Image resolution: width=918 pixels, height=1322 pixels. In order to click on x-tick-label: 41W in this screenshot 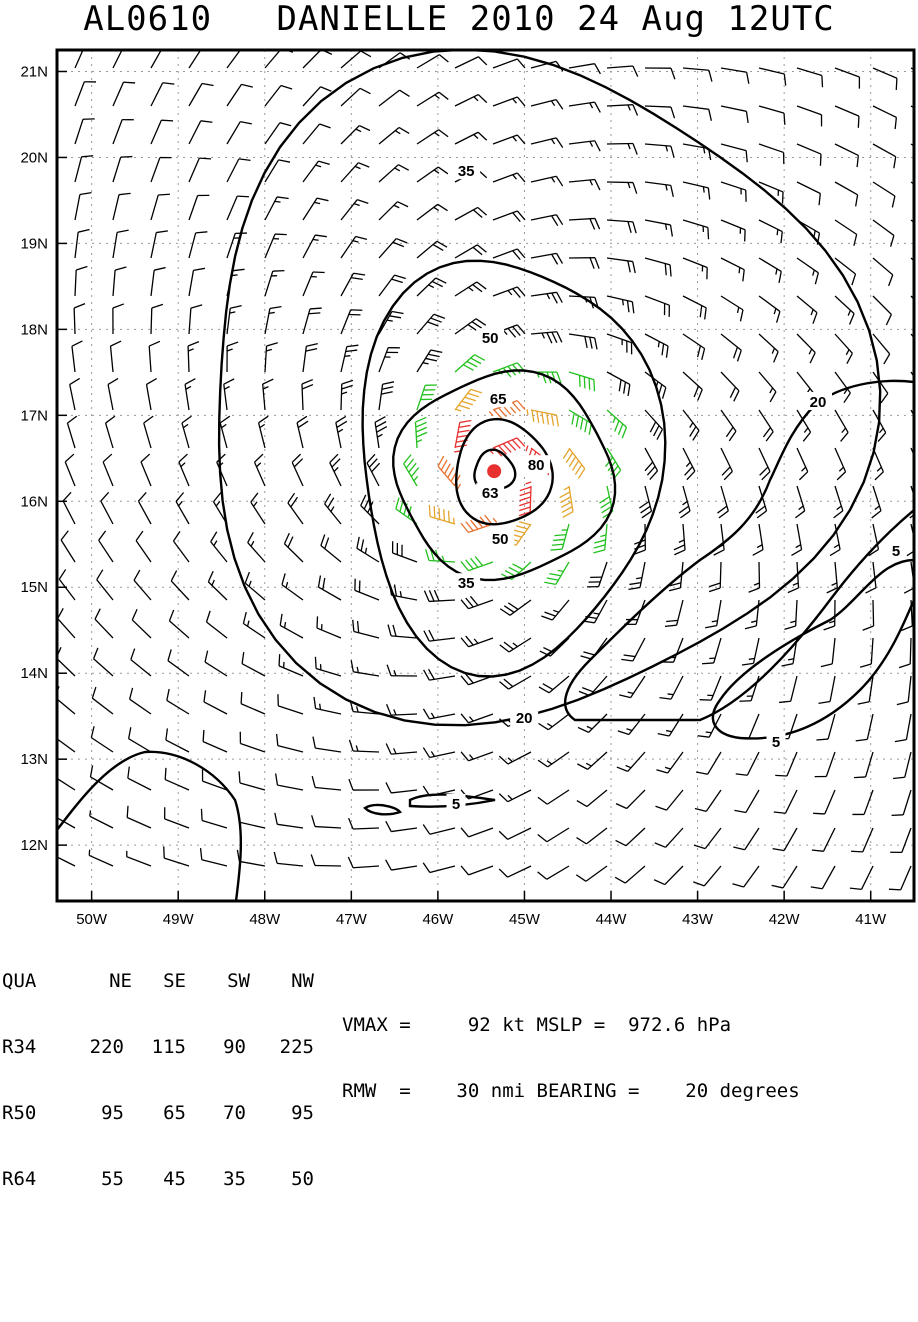, I will do `click(871, 919)`.